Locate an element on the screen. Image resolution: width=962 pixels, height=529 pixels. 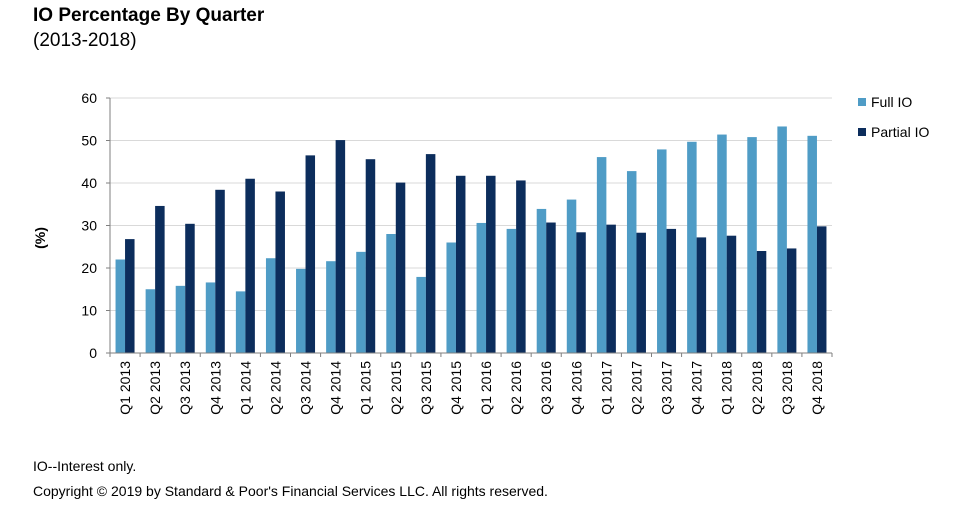
y-tick-label: 20 is located at coordinates (89, 268).